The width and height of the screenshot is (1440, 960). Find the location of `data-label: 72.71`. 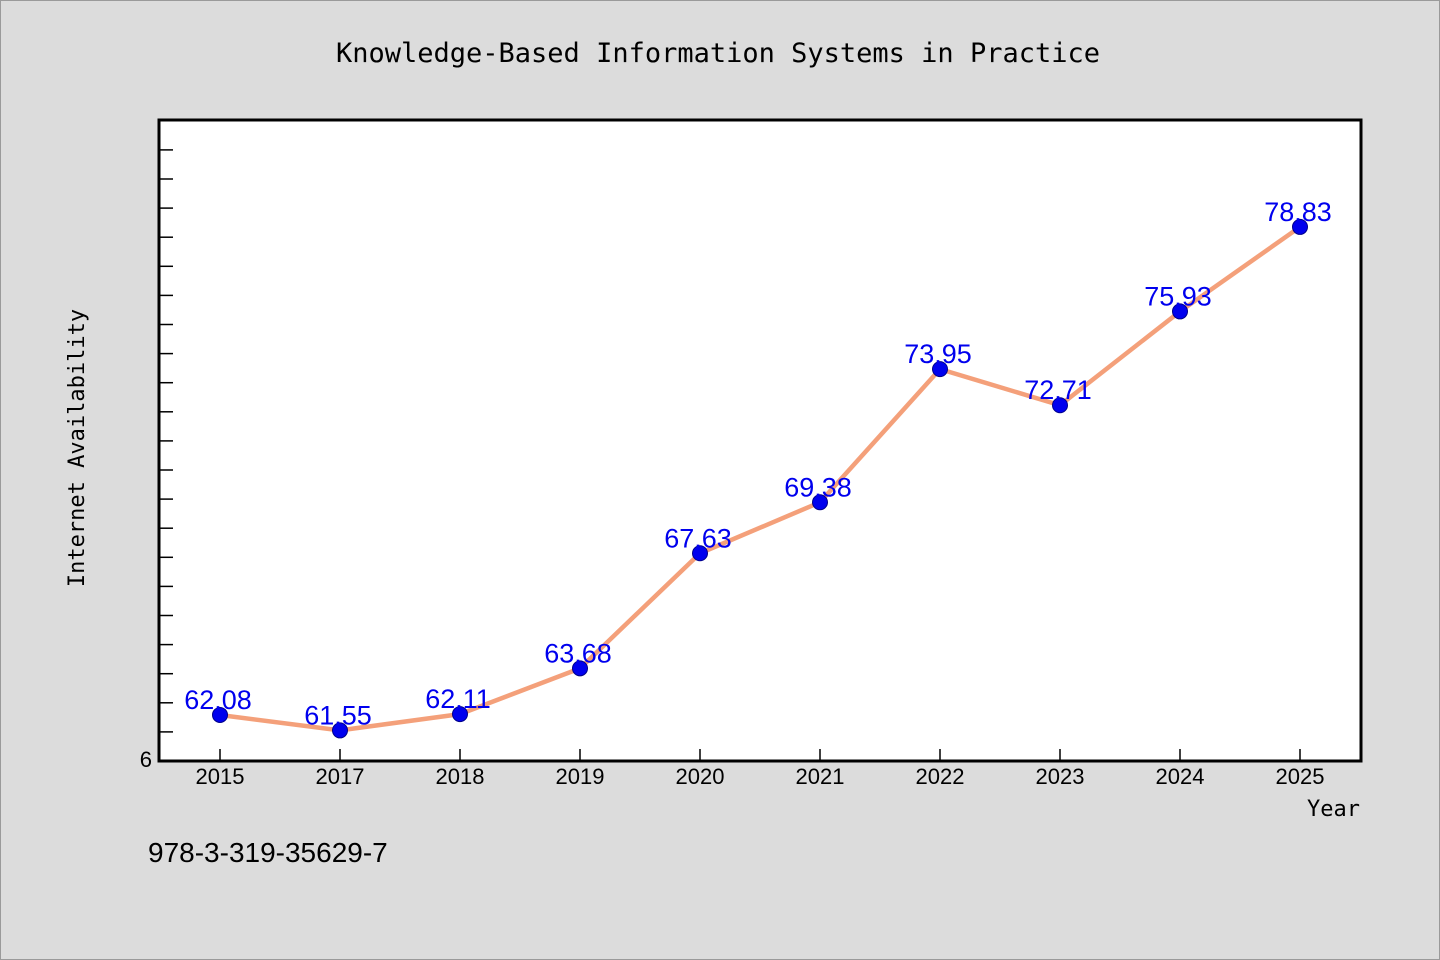

data-label: 72.71 is located at coordinates (1058, 390).